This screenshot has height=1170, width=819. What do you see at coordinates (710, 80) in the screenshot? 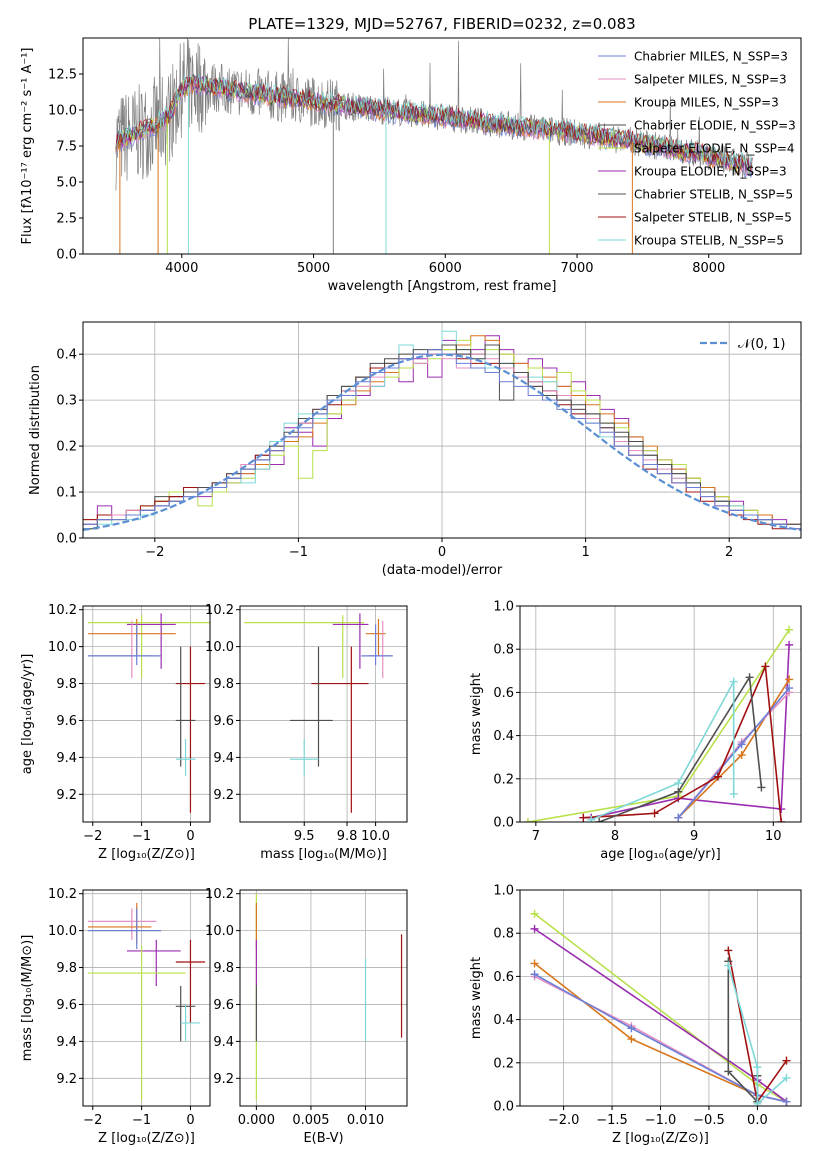
I see `legend-label: Salpeter MILES, N_SSP=3` at bounding box center [710, 80].